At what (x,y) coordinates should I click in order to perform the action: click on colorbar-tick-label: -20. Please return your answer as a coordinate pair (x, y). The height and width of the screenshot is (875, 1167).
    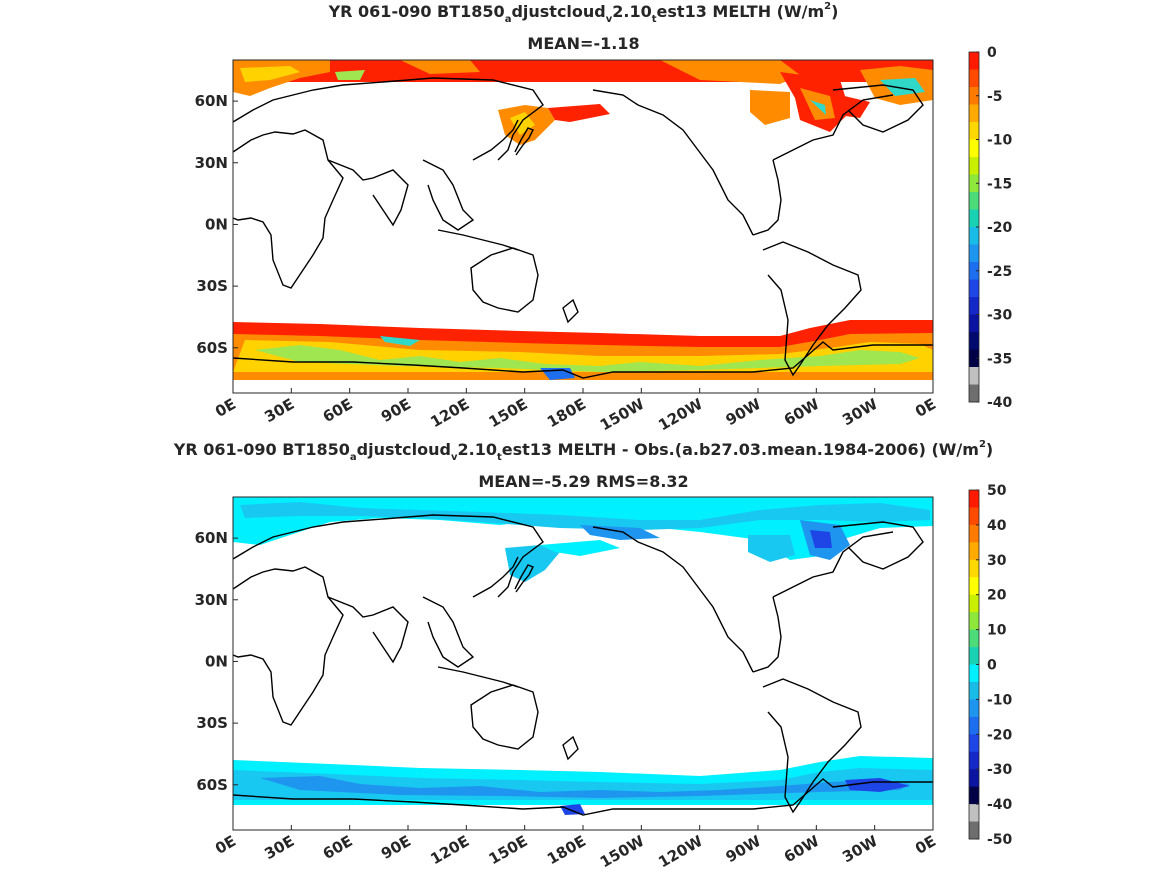
    Looking at the image, I should click on (1000, 735).